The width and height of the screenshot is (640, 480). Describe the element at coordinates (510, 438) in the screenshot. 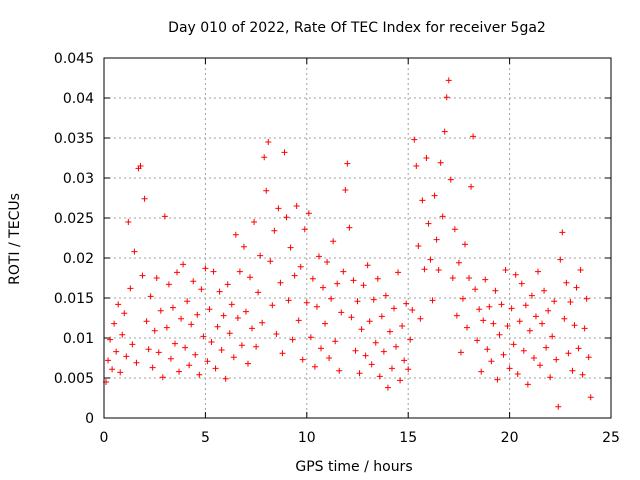

I see `x-tick-label: 20` at that location.